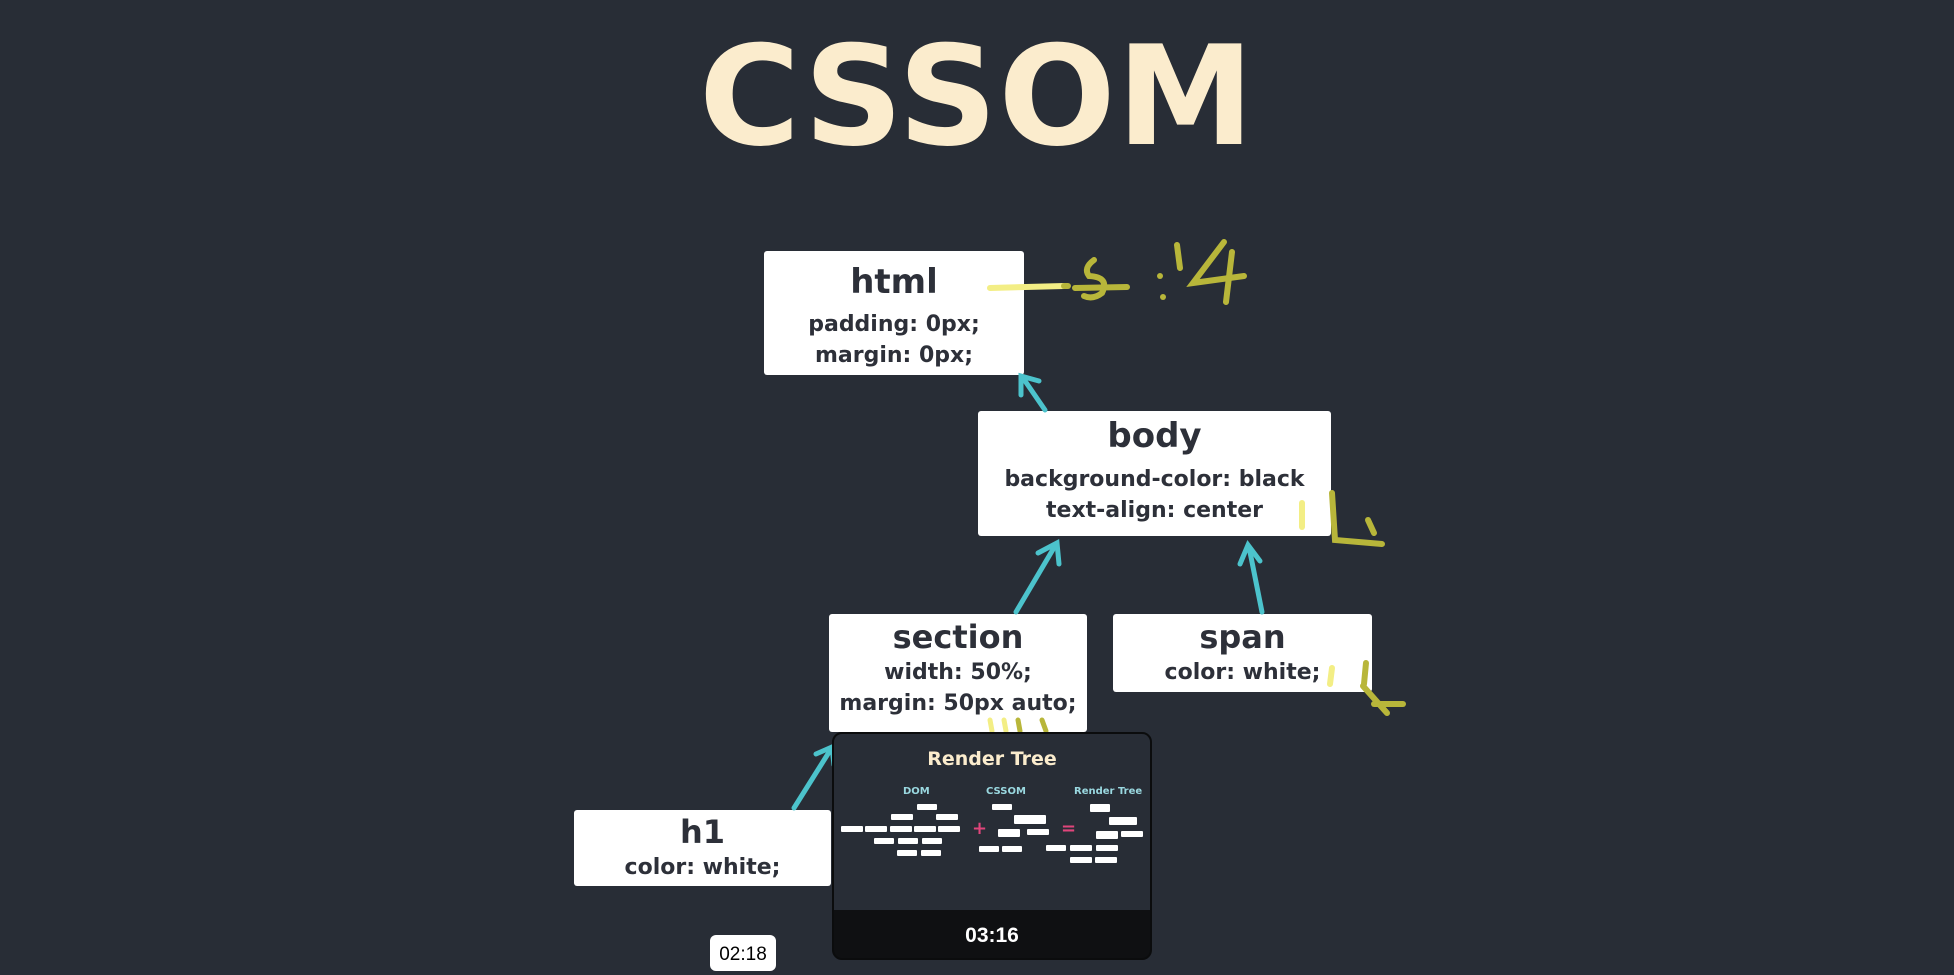  What do you see at coordinates (958, 703) in the screenshot?
I see `node-property: margin: 50px auto;` at bounding box center [958, 703].